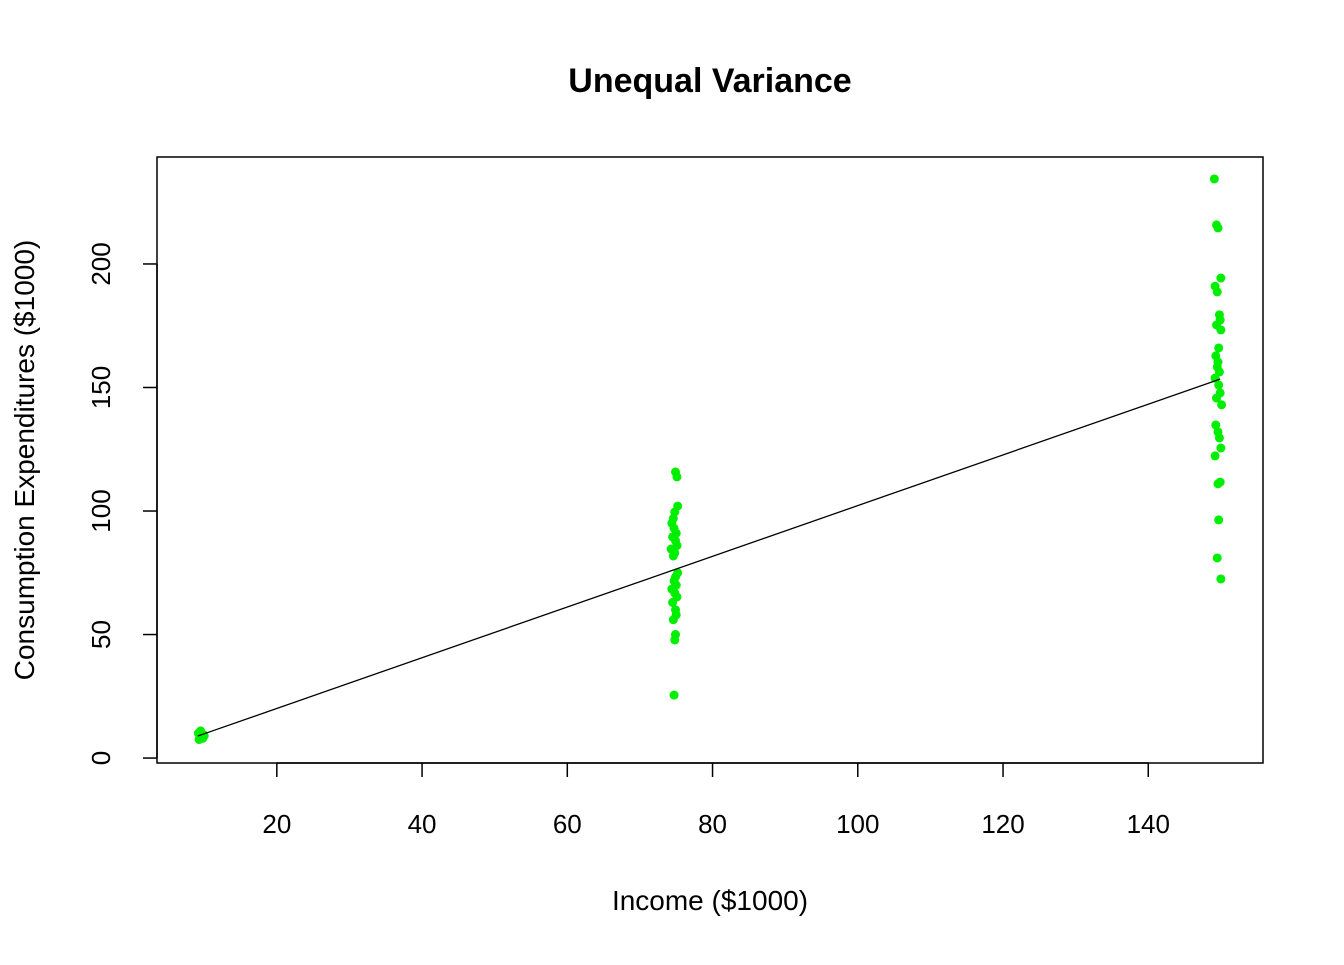  Describe the element at coordinates (710, 900) in the screenshot. I see `x-axis-label: Income ($1000)` at that location.